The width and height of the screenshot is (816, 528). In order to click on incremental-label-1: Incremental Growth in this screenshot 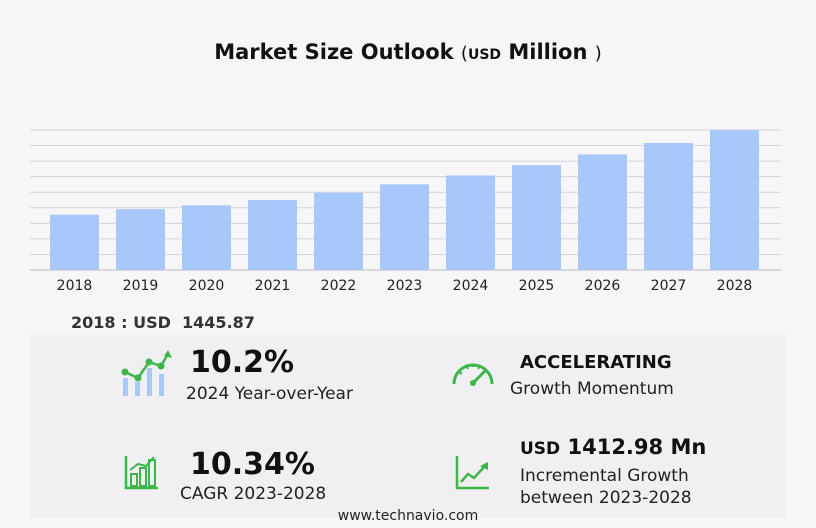, I will do `click(604, 476)`.